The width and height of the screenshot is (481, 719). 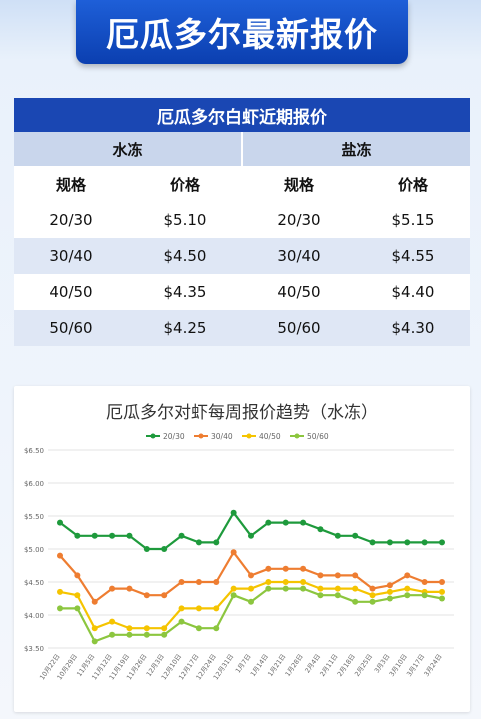 I want to click on cell-spec: 50/60, so click(x=71, y=328).